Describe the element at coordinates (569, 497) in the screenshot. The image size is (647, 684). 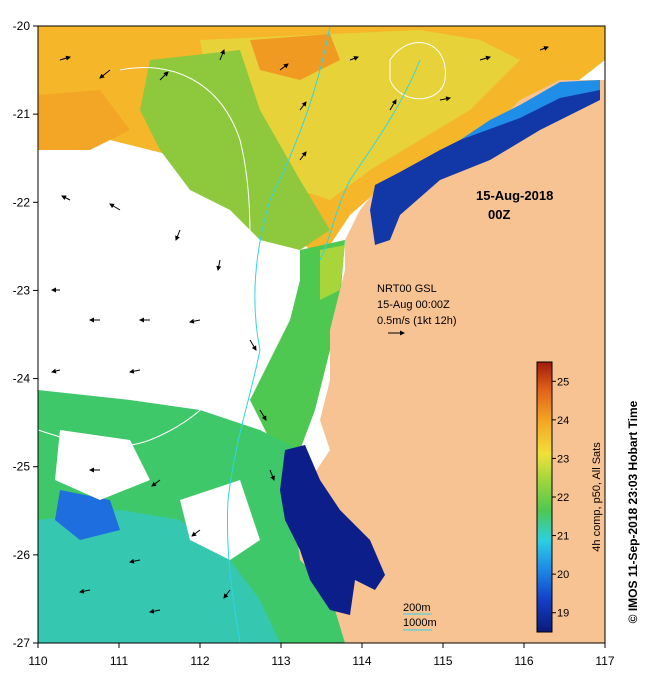
I see `colorbar: 19 20 21 22 23 24 25 4h comp, p50, All Sats` at that location.